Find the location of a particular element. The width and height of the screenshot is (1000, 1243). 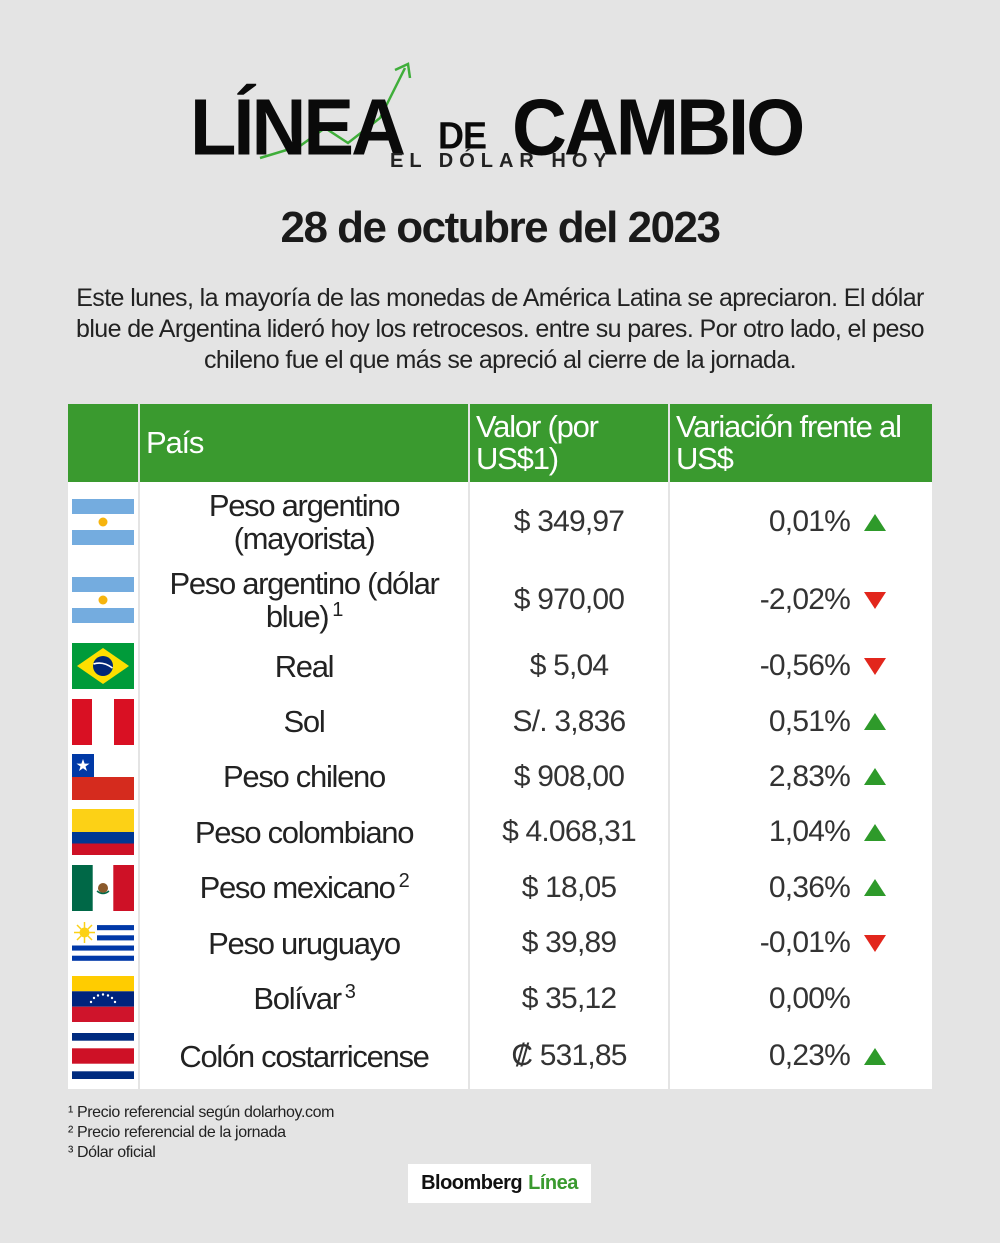

table-row: Colón costarricense ₡ 531,85 0,23% is located at coordinates (500, 1056).